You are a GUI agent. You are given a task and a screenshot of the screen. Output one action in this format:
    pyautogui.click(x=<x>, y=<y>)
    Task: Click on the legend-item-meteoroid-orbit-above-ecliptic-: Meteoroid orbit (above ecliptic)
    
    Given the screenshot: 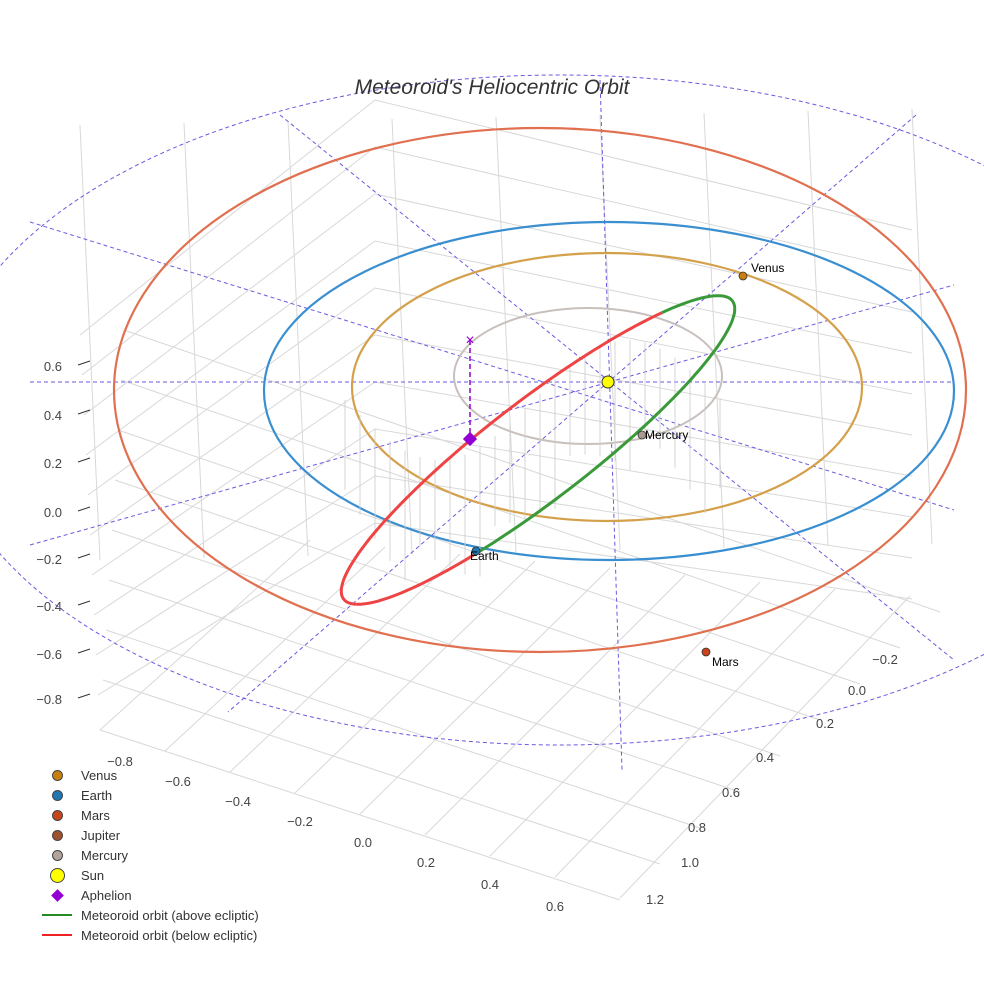 What is the action you would take?
    pyautogui.click(x=148, y=915)
    